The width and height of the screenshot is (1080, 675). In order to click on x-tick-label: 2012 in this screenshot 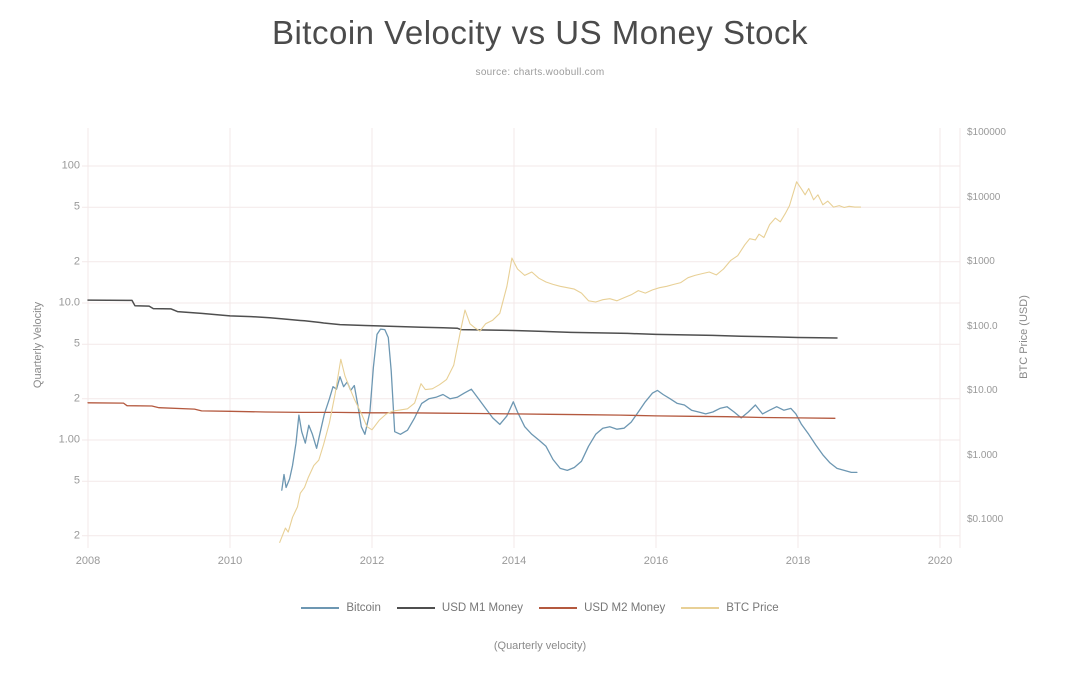, I will do `click(372, 561)`.